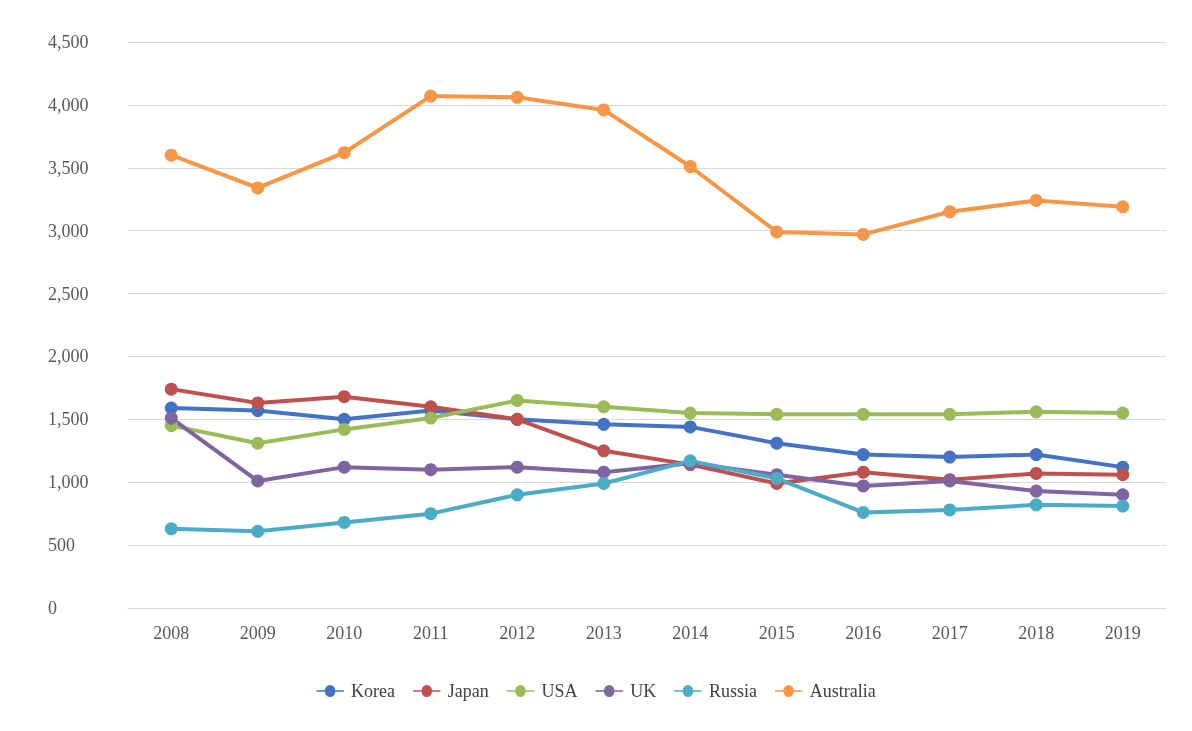  I want to click on legend-label: Korea, so click(373, 691).